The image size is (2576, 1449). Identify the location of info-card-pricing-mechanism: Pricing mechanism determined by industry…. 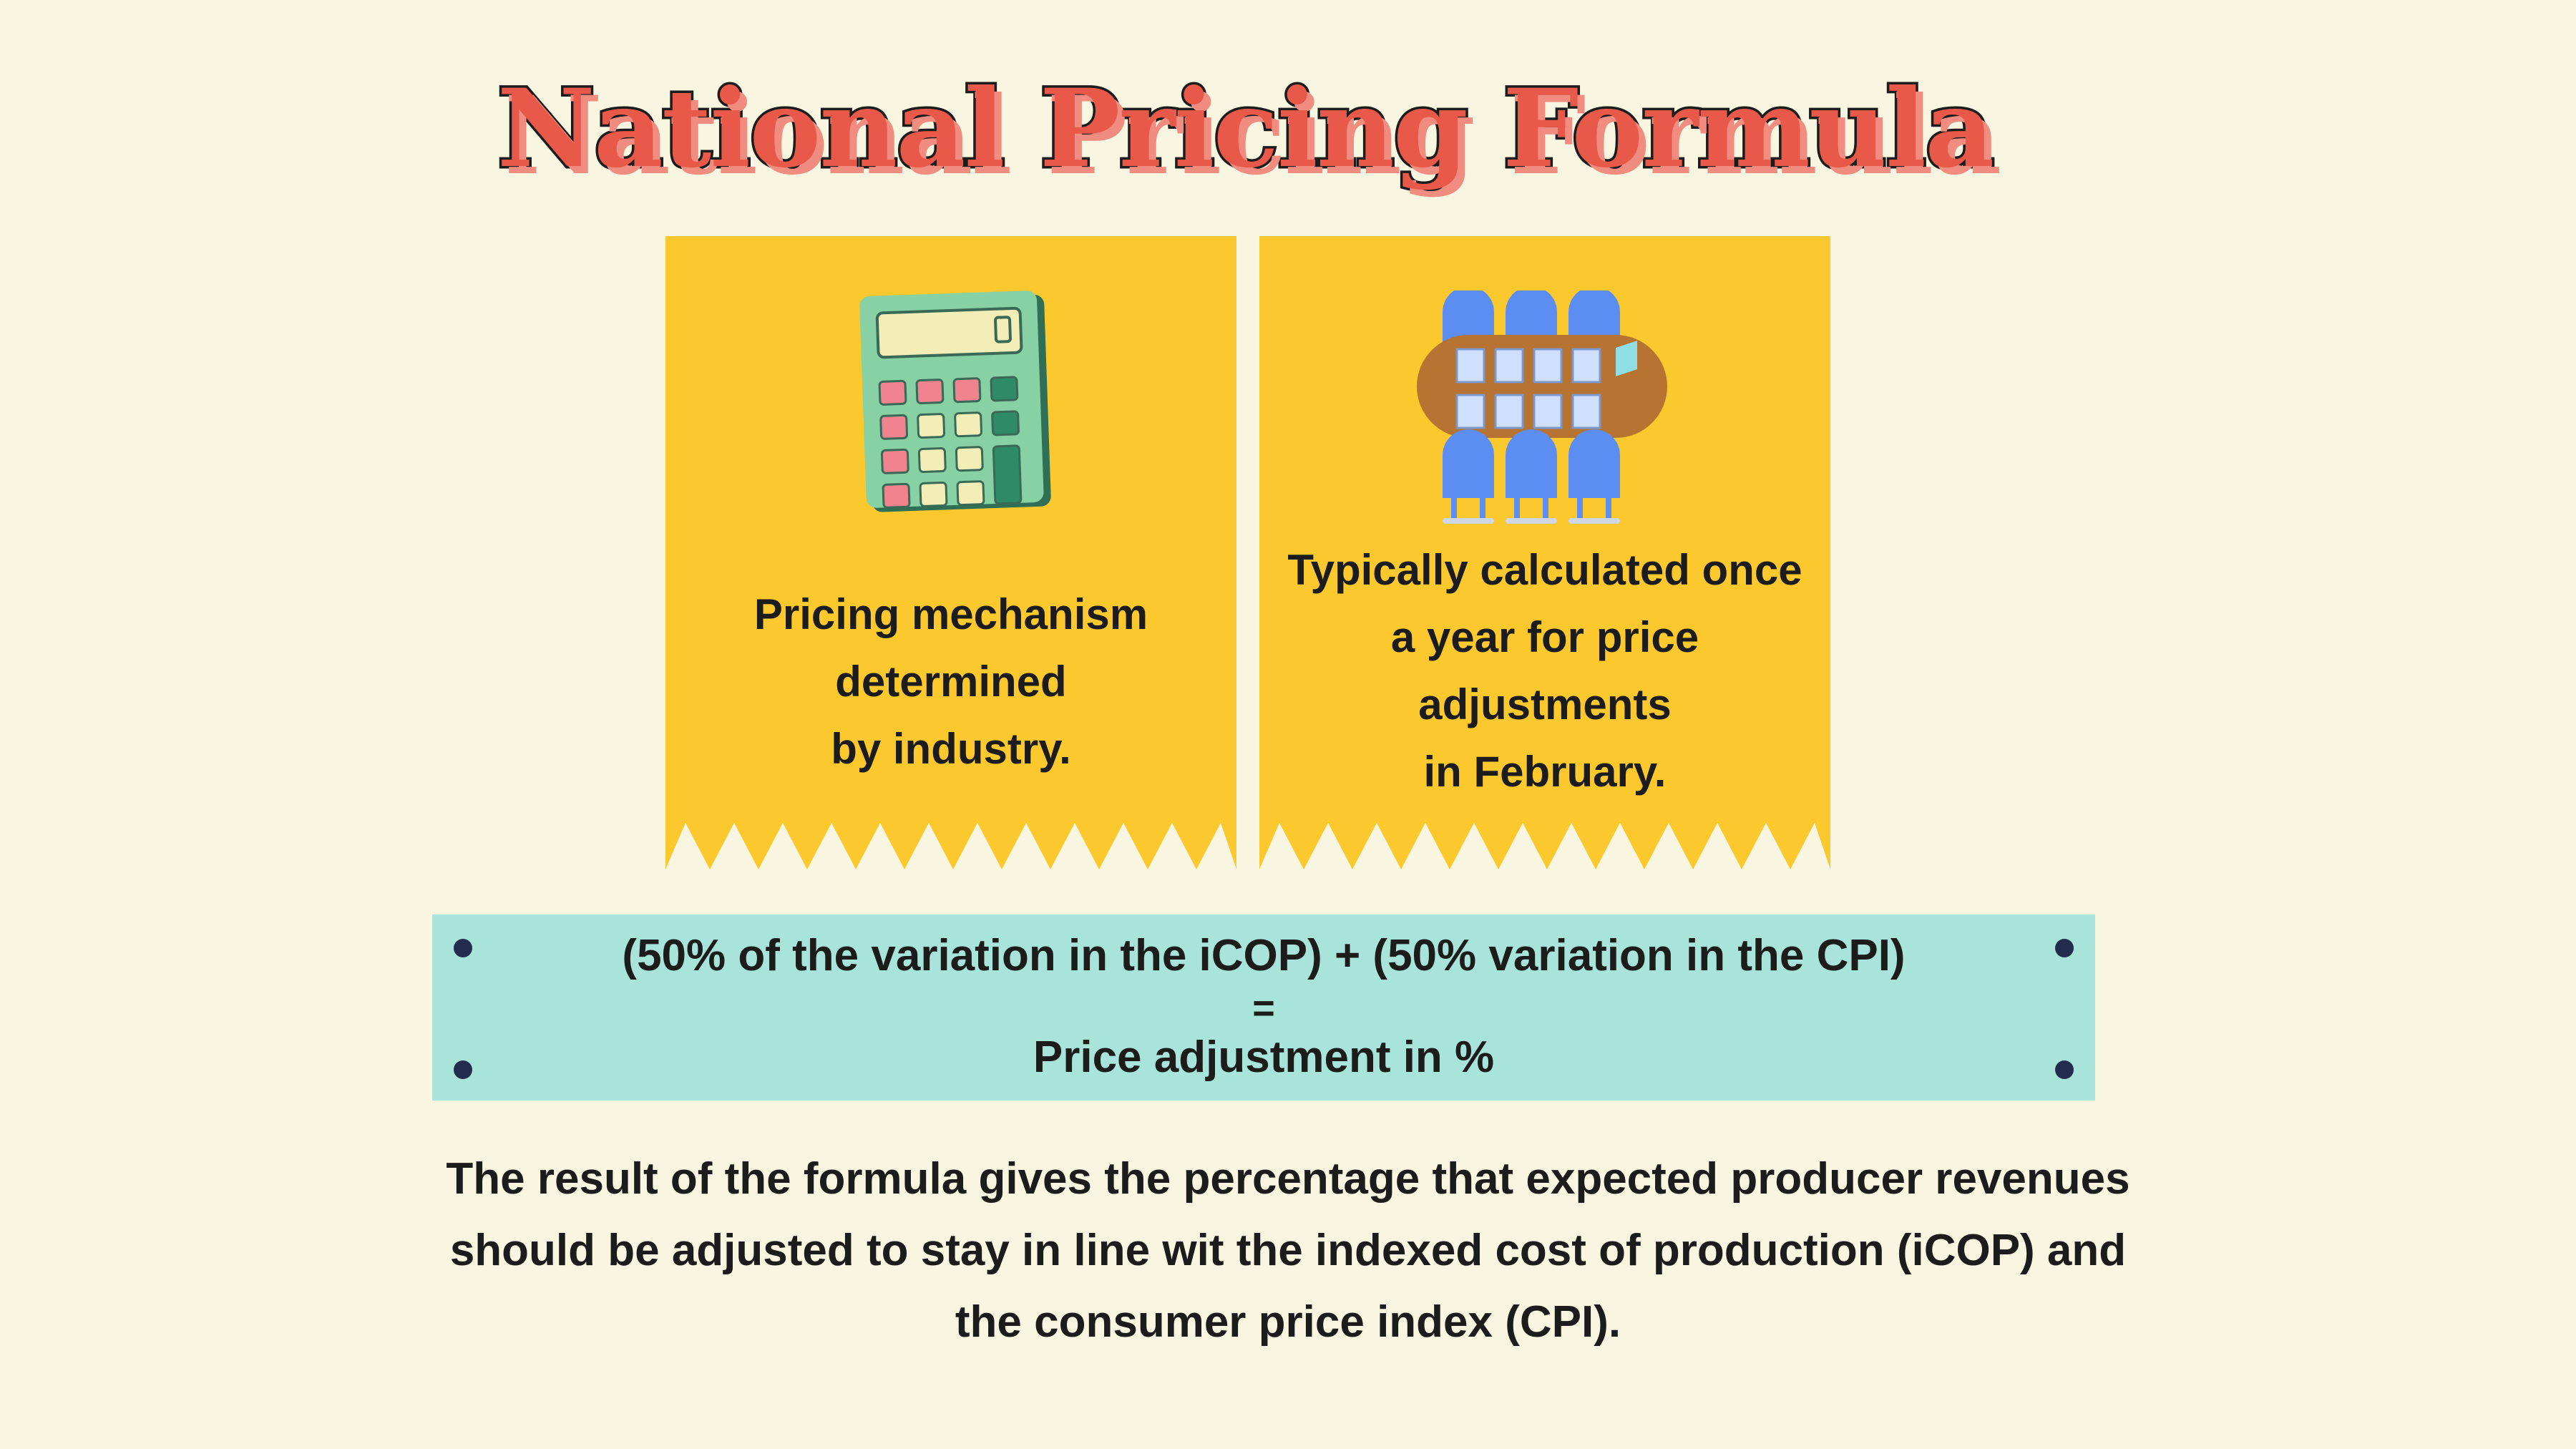
(950, 552).